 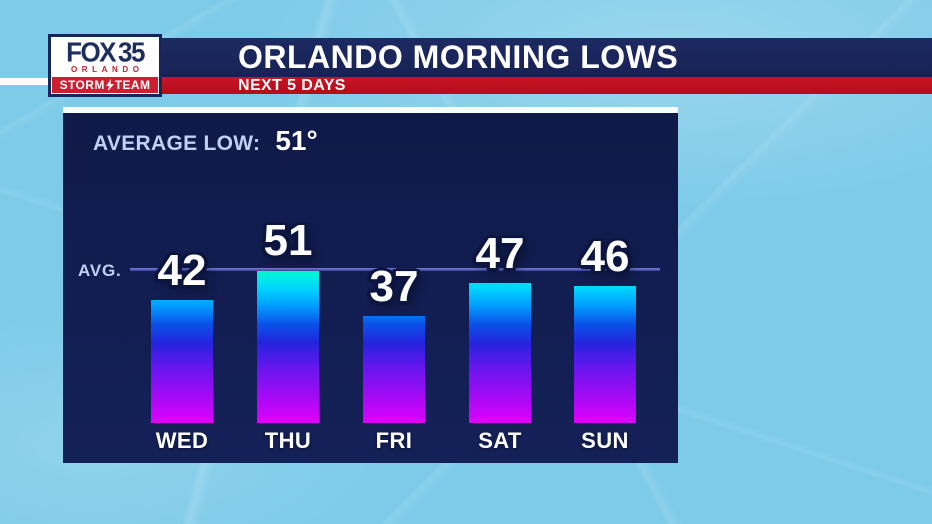 I want to click on header-title-bar: ORLANDO MORNING LOWS, so click(x=546, y=57).